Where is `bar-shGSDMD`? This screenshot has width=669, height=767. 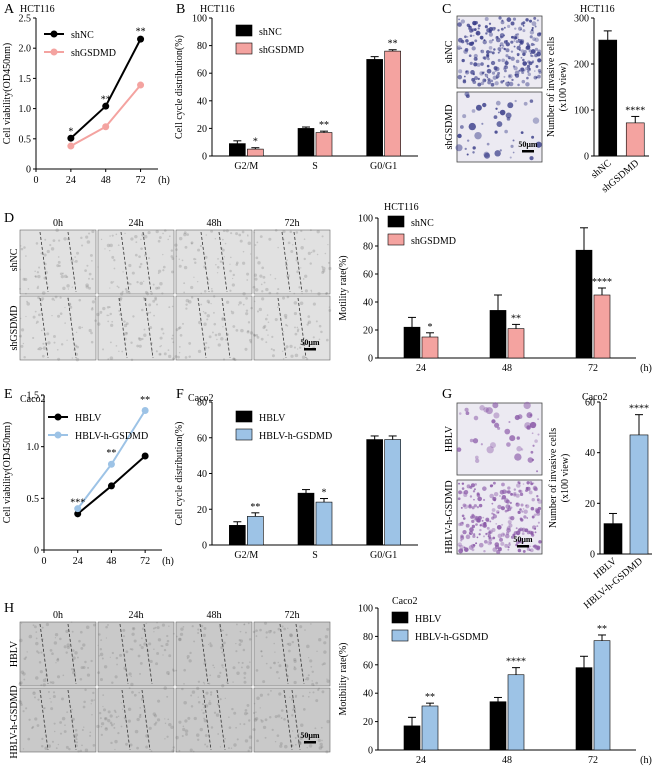
bar-shGSDMD is located at coordinates (635, 139).